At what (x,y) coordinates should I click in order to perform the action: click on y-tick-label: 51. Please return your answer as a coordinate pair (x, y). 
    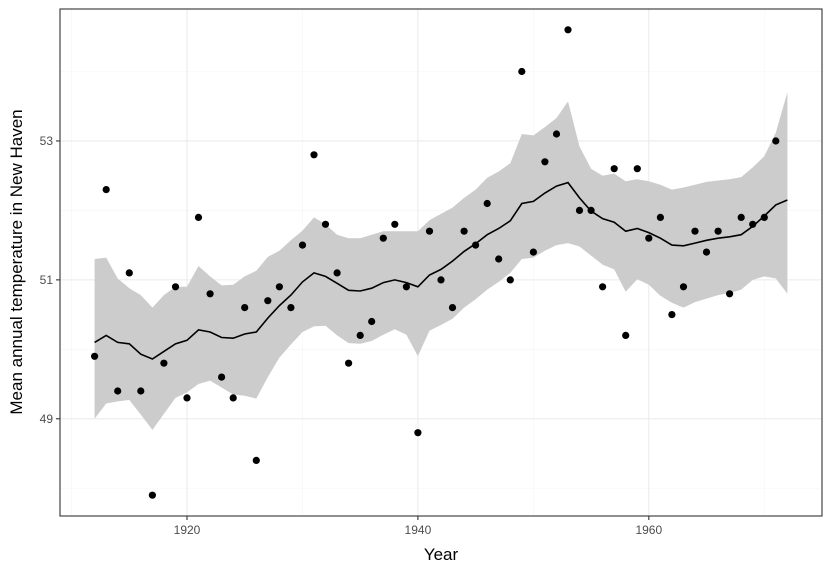
    Looking at the image, I should click on (47, 280).